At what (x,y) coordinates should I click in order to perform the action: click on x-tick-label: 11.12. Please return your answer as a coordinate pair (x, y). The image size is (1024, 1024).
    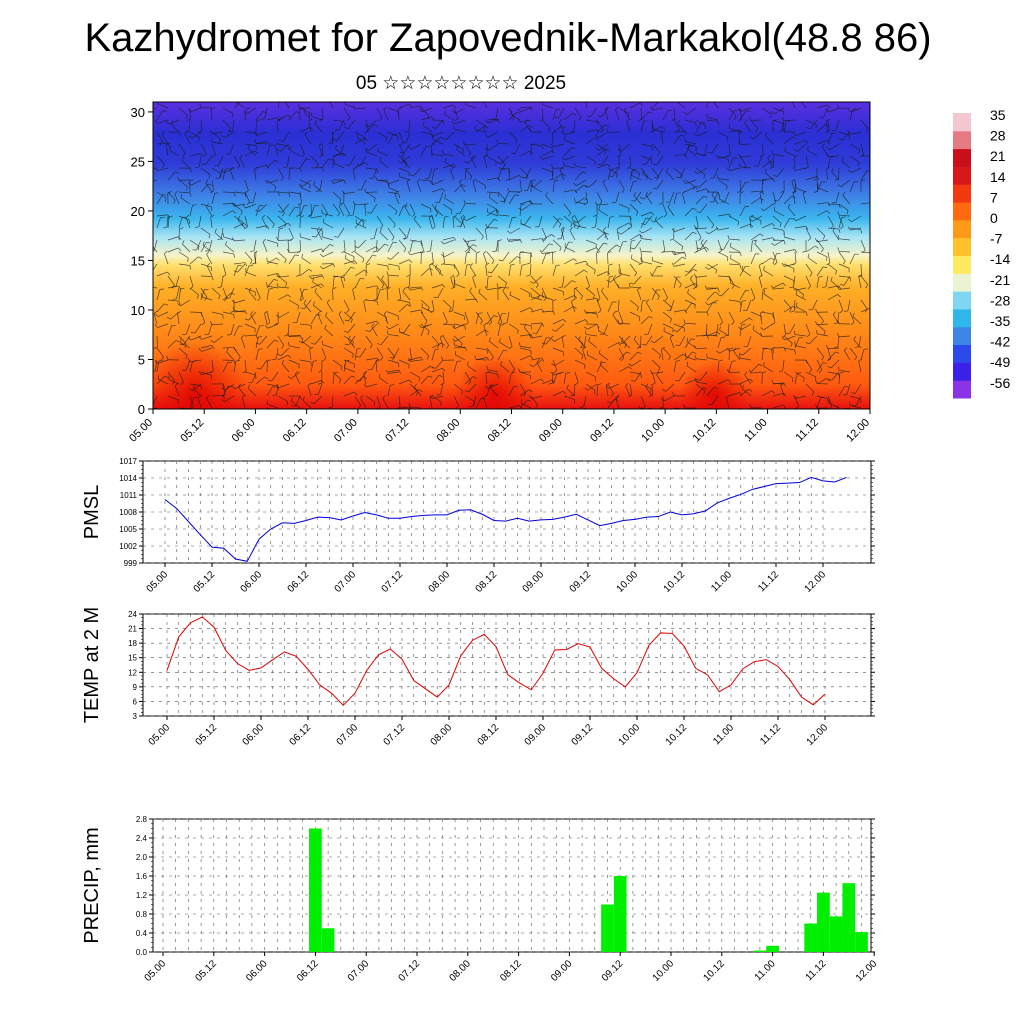
    Looking at the image, I should click on (807, 430).